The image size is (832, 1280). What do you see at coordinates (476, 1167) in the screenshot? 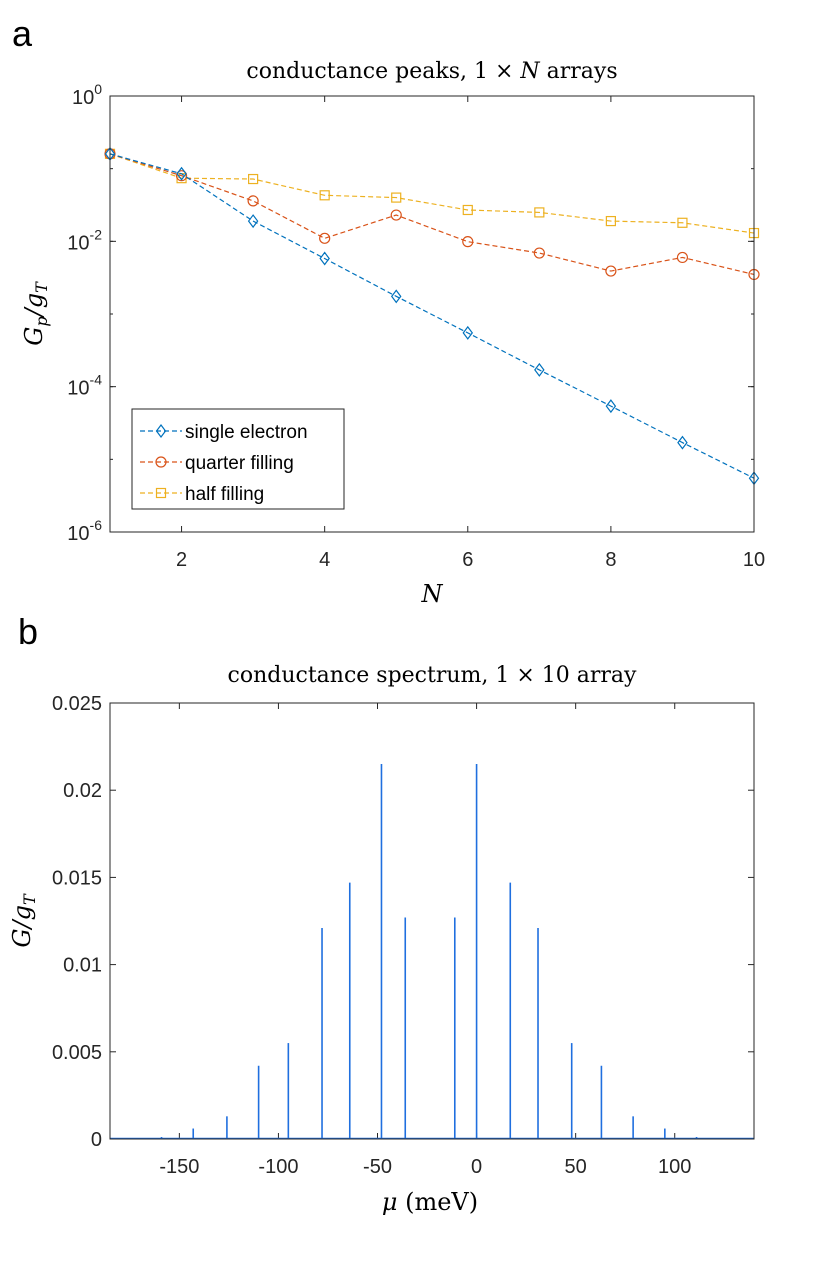
I see `panel-b-xtick-label: 0` at bounding box center [476, 1167].